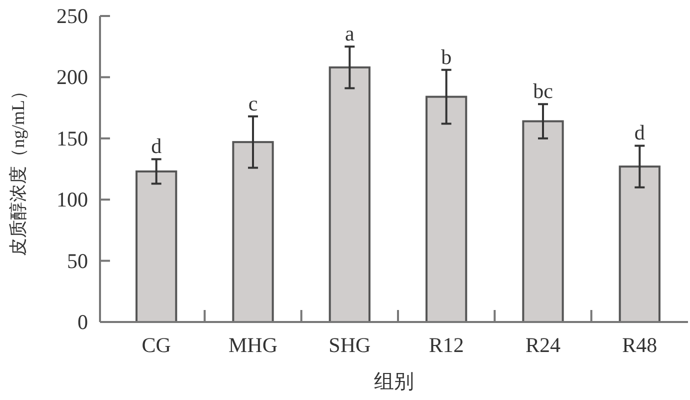 This screenshot has width=690, height=400. I want to click on x-axis-title: 组别, so click(394, 382).